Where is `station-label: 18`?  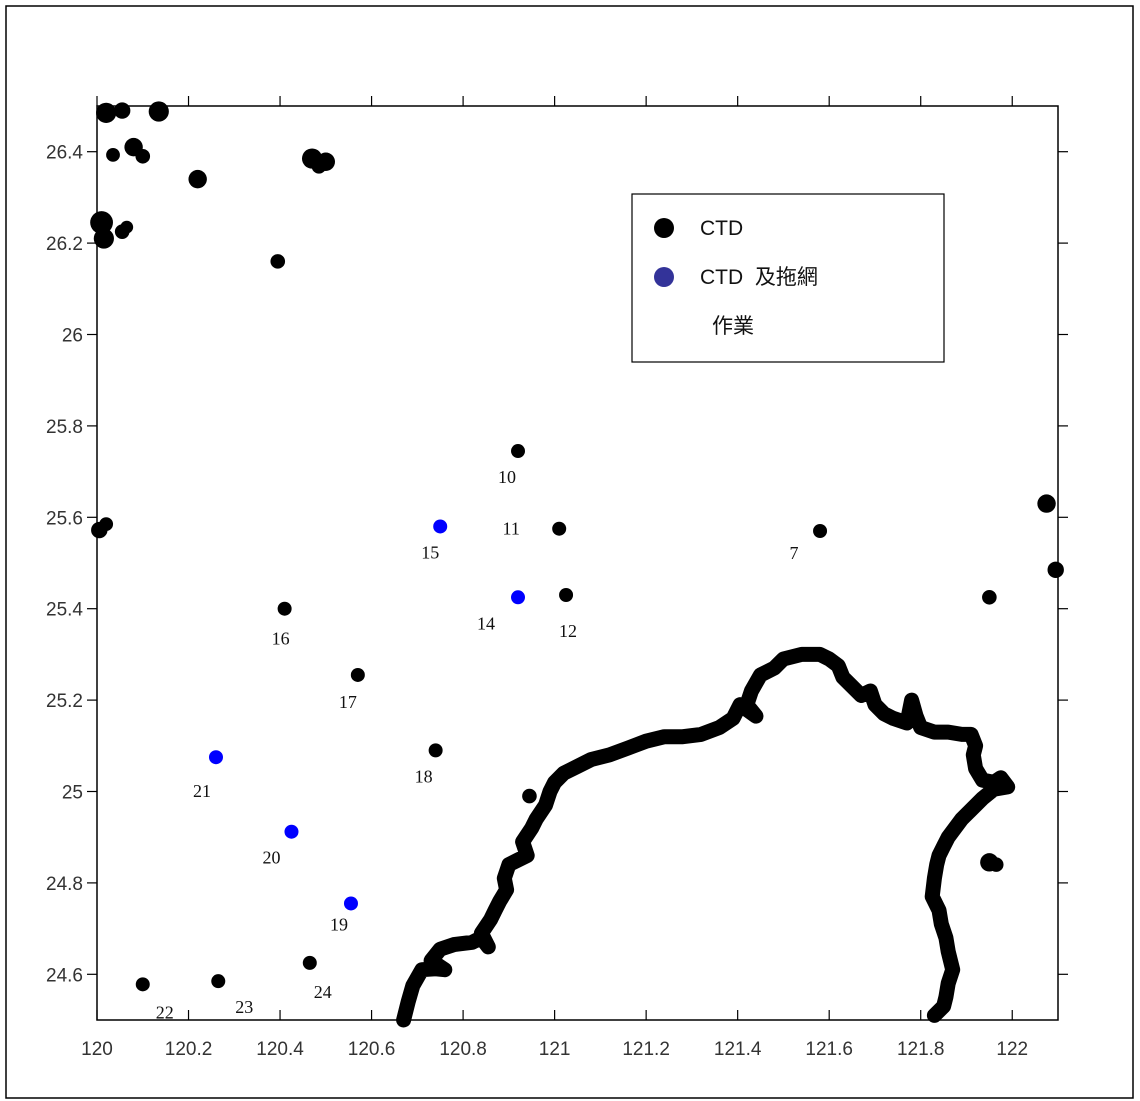
station-label: 18 is located at coordinates (424, 776).